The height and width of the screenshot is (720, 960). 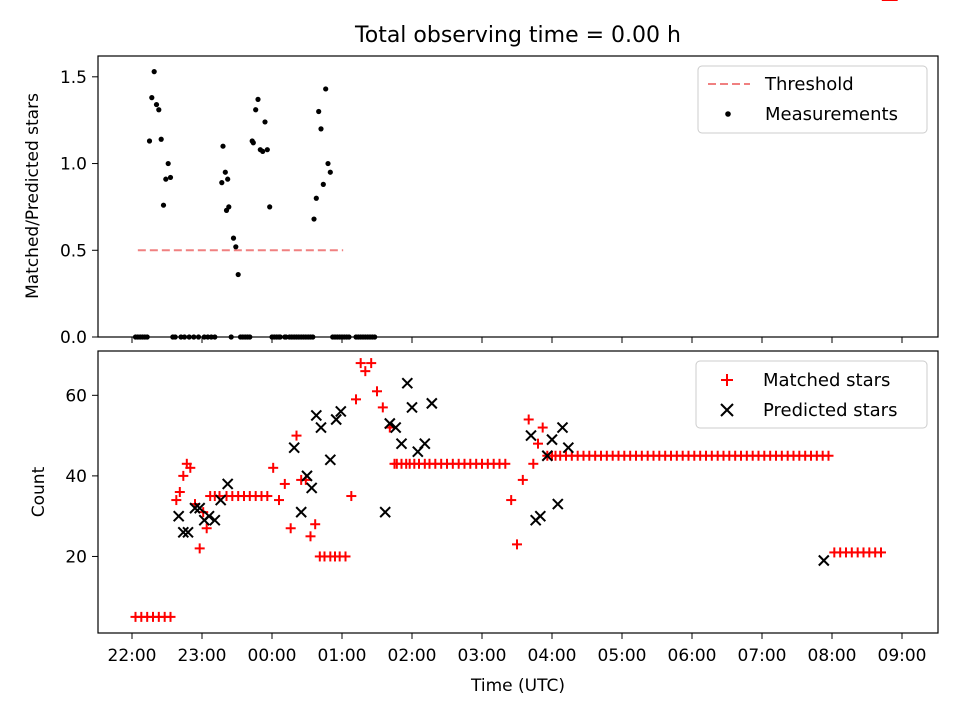 I want to click on top-legend-box, so click(x=812, y=99).